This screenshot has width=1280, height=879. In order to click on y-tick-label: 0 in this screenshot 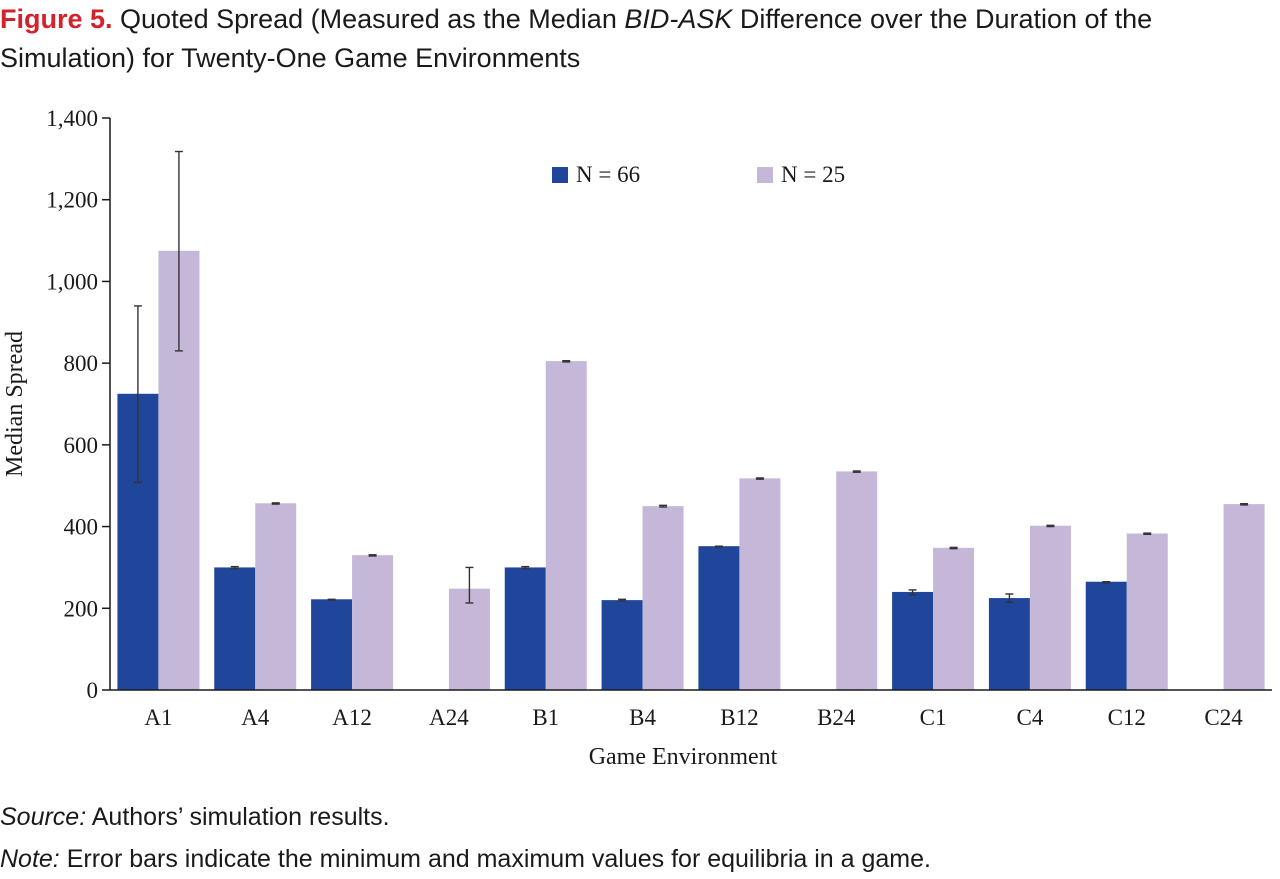, I will do `click(93, 690)`.